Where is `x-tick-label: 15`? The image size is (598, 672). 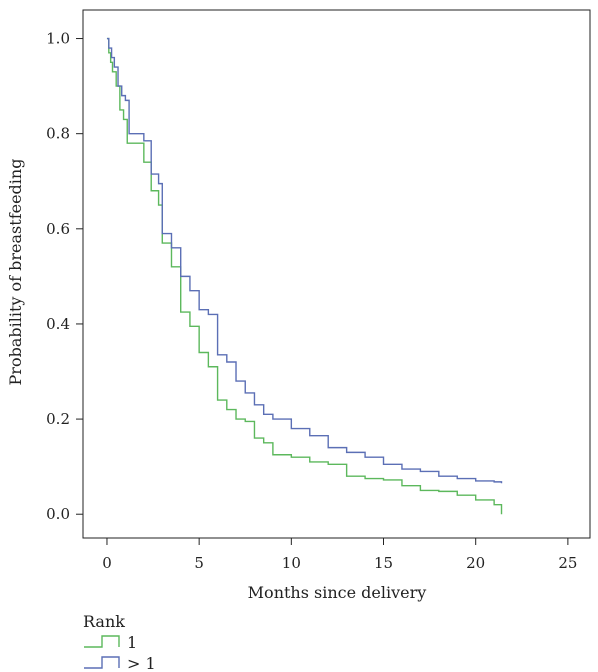 x-tick-label: 15 is located at coordinates (383, 563).